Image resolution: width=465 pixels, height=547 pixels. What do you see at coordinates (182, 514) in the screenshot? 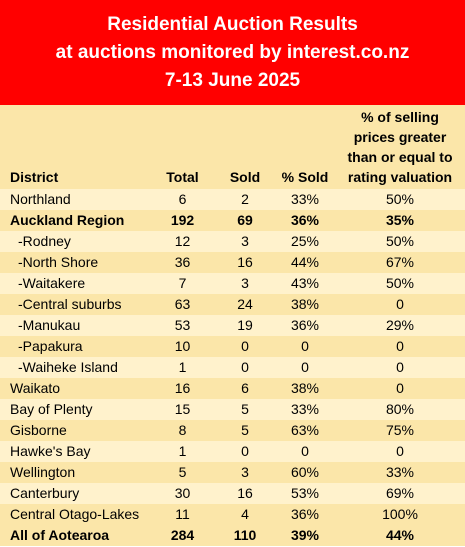
I see `cell-total: 11` at bounding box center [182, 514].